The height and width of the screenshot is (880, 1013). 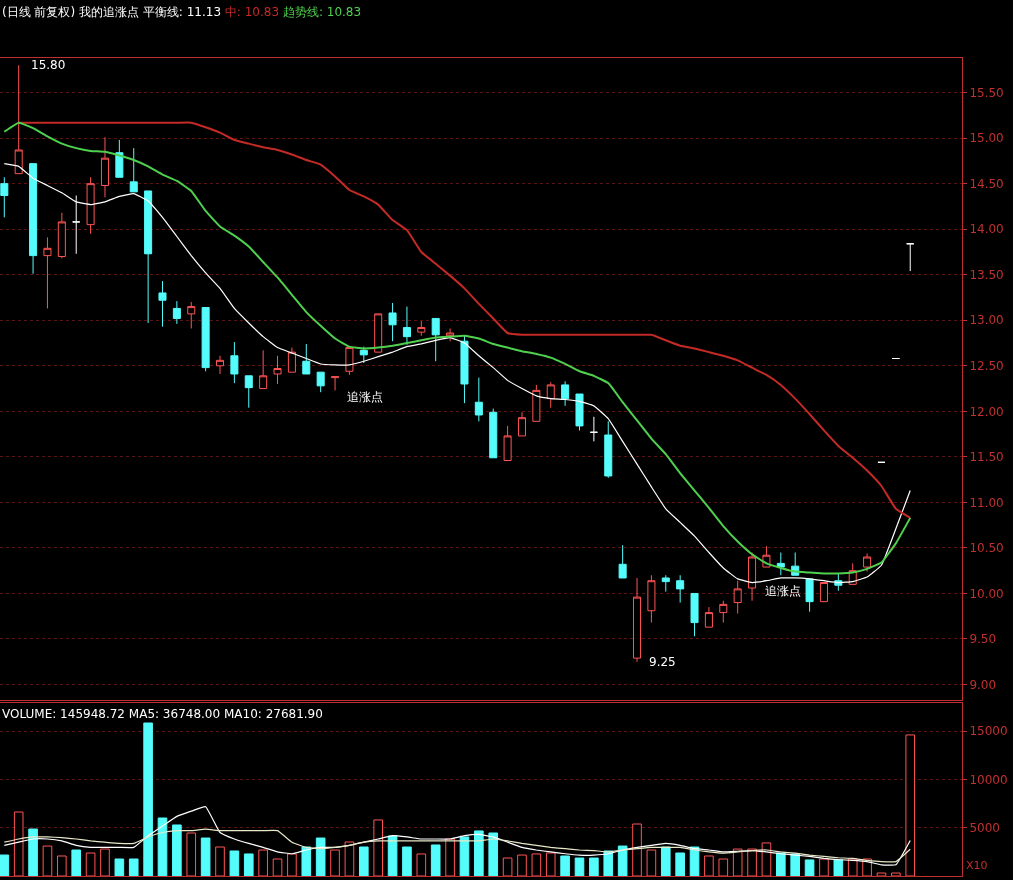 What do you see at coordinates (977, 865) in the screenshot?
I see `text: X10` at bounding box center [977, 865].